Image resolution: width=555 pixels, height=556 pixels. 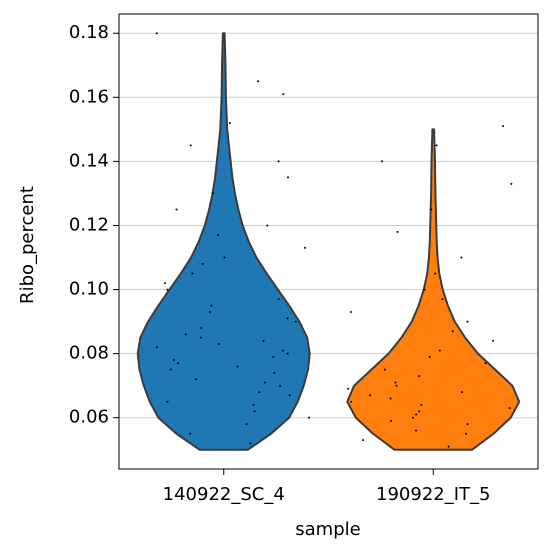 What do you see at coordinates (433, 494) in the screenshot?
I see `x-tick-label: 190922_IT_5` at bounding box center [433, 494].